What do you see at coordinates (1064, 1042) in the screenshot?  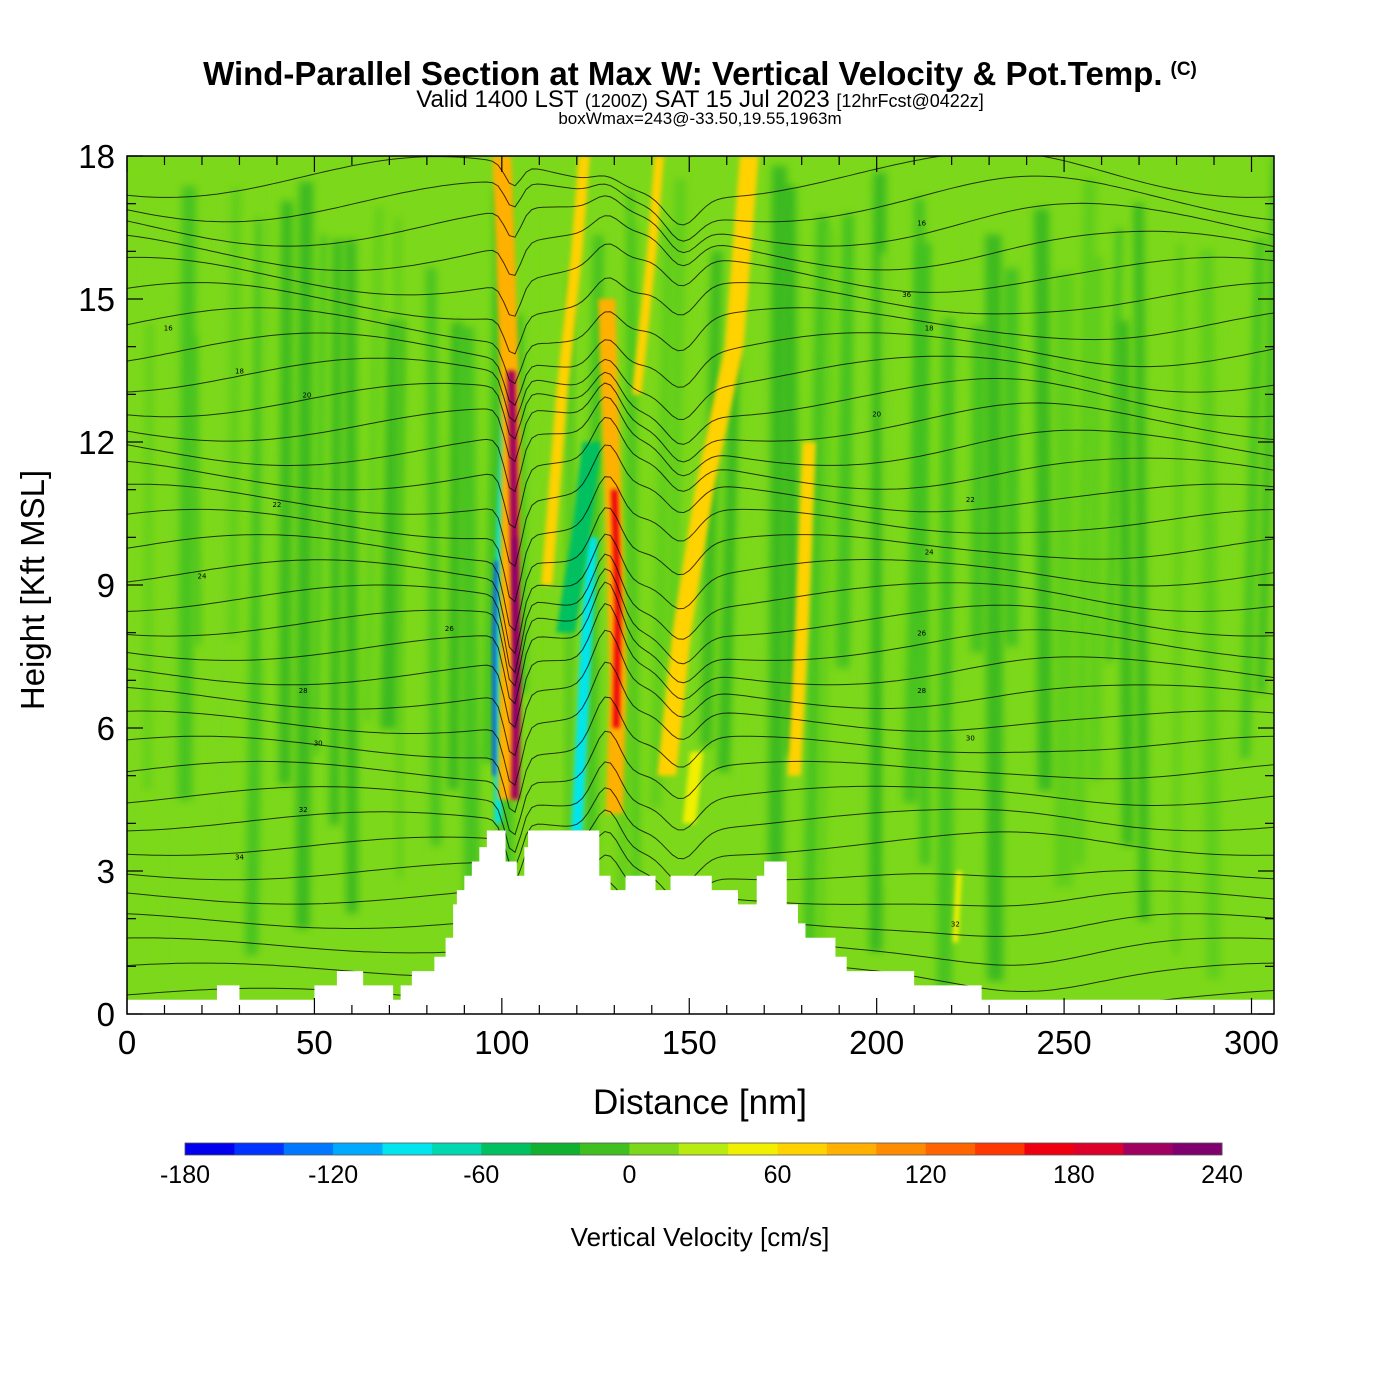 I see `x-tick-label: 250` at bounding box center [1064, 1042].